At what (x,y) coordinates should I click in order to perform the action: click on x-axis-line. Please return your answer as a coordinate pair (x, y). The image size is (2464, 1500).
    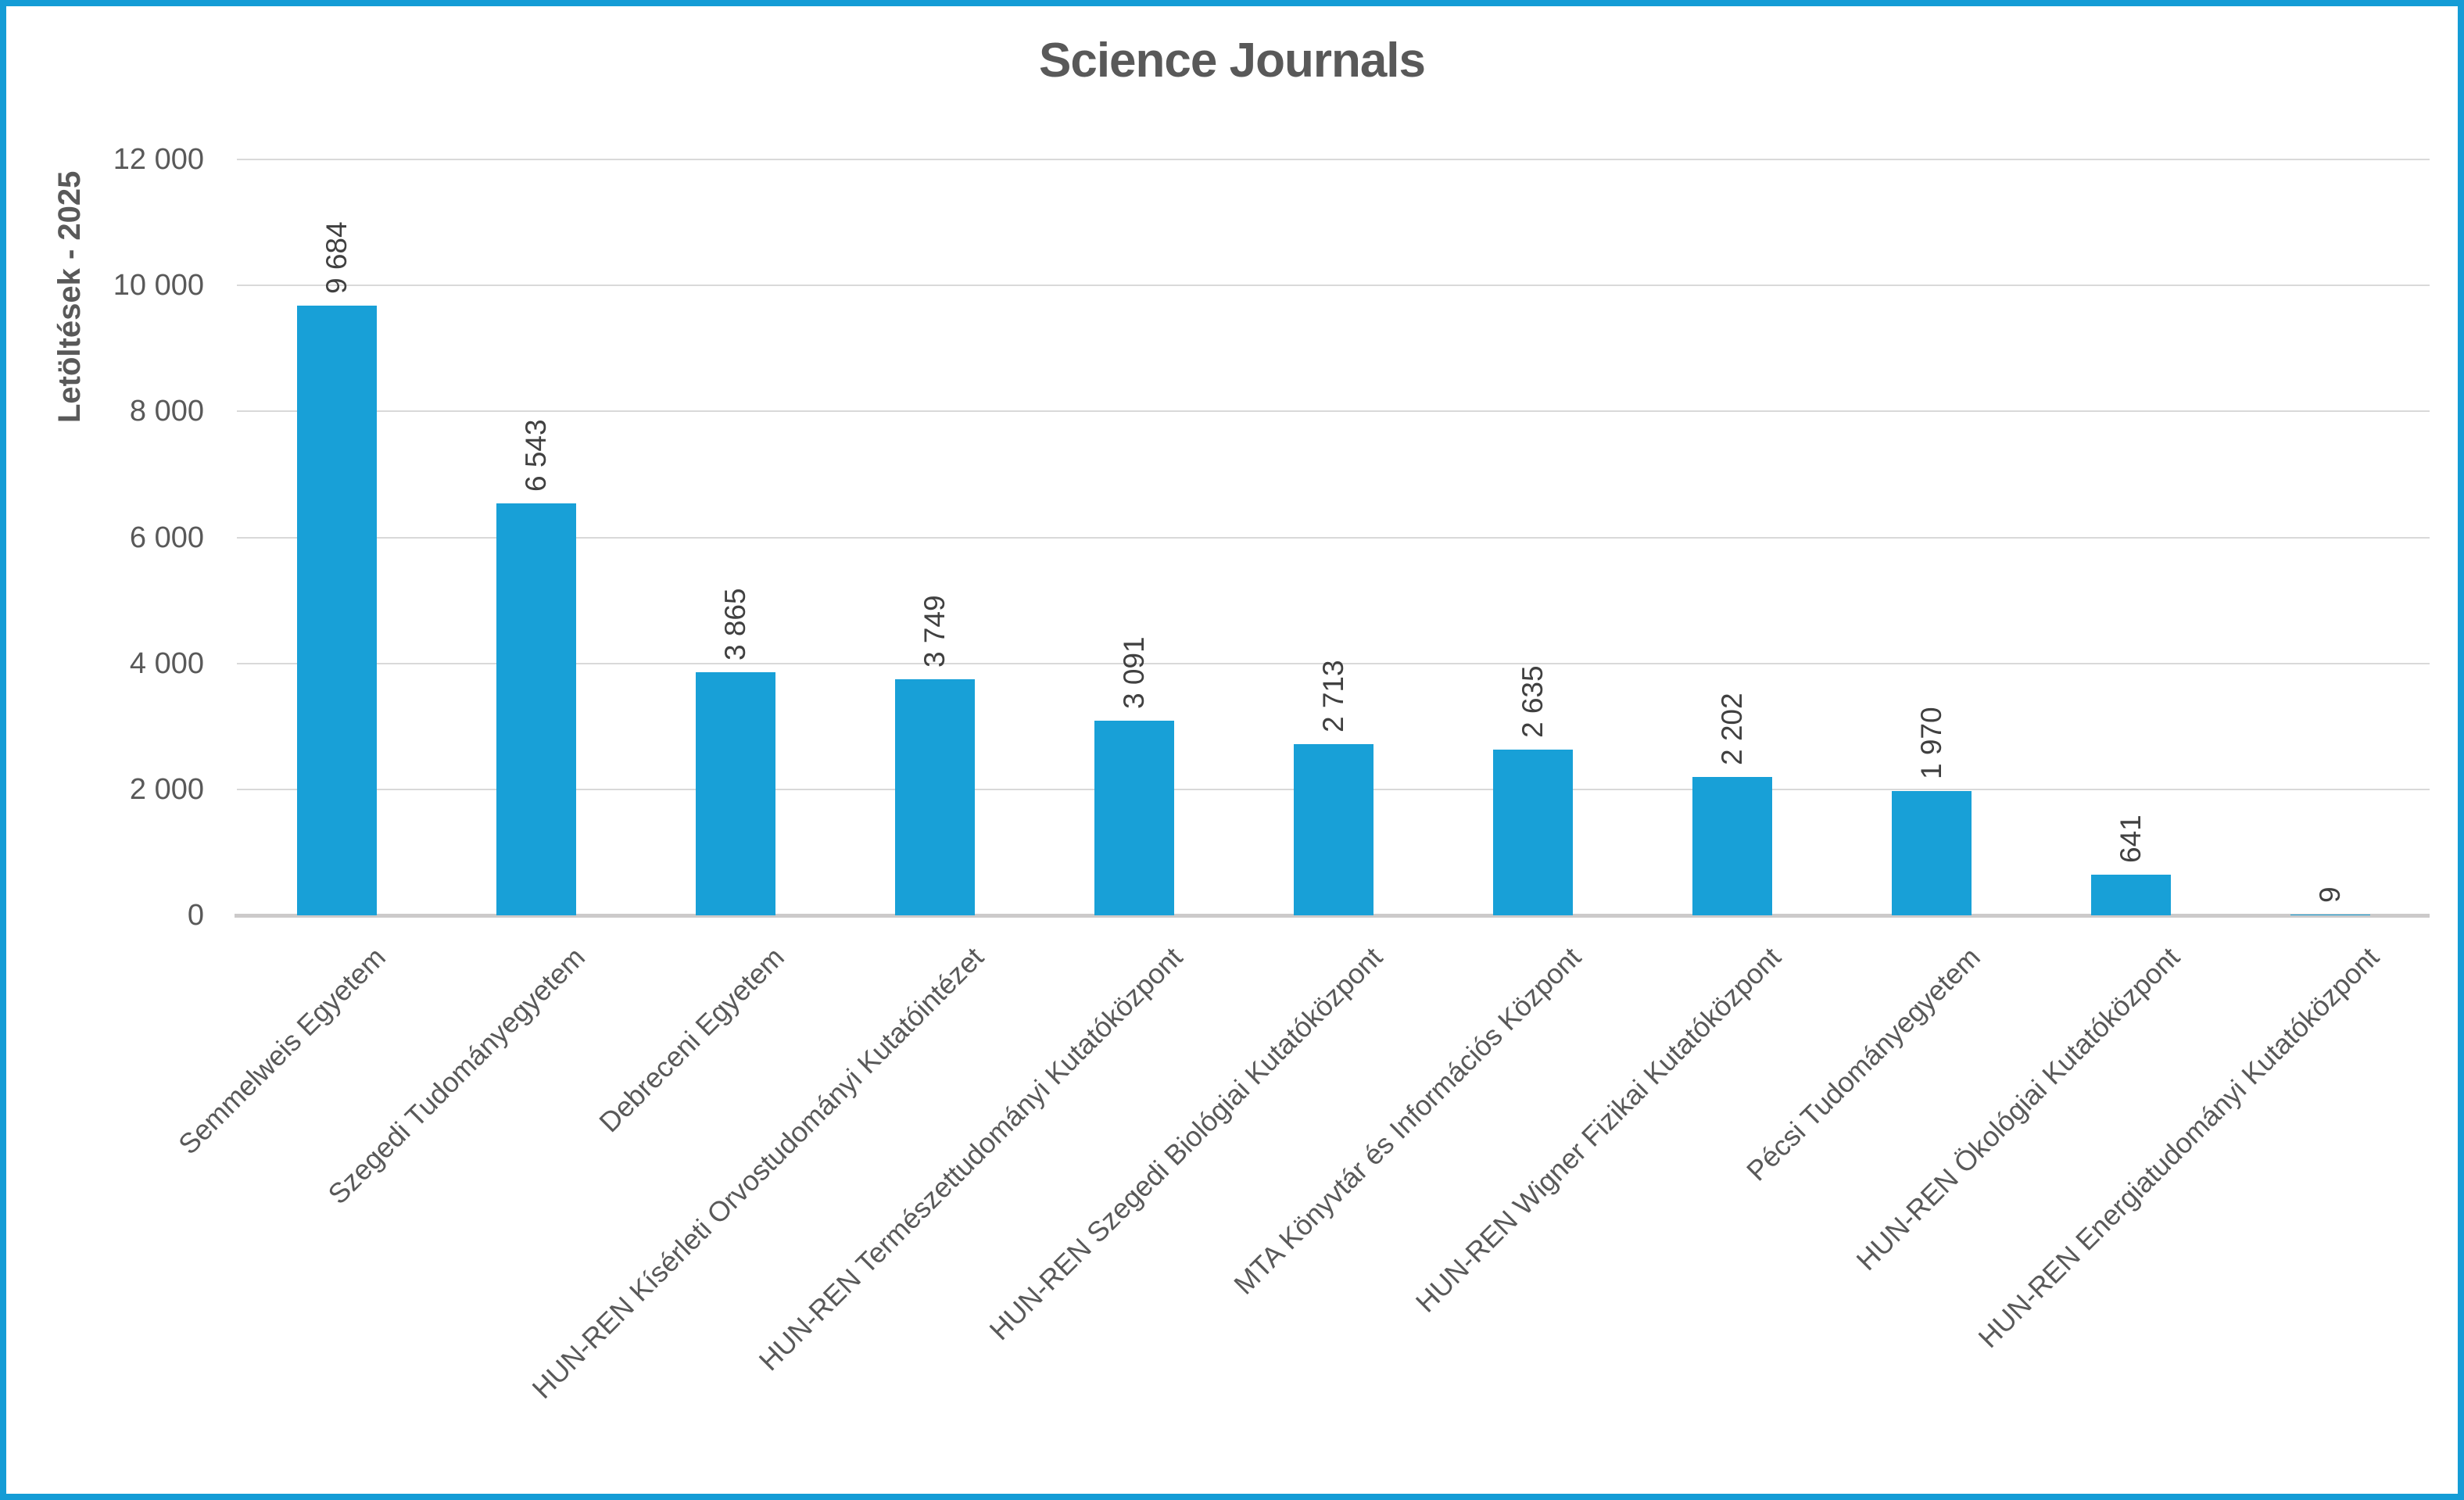
    Looking at the image, I should click on (1332, 916).